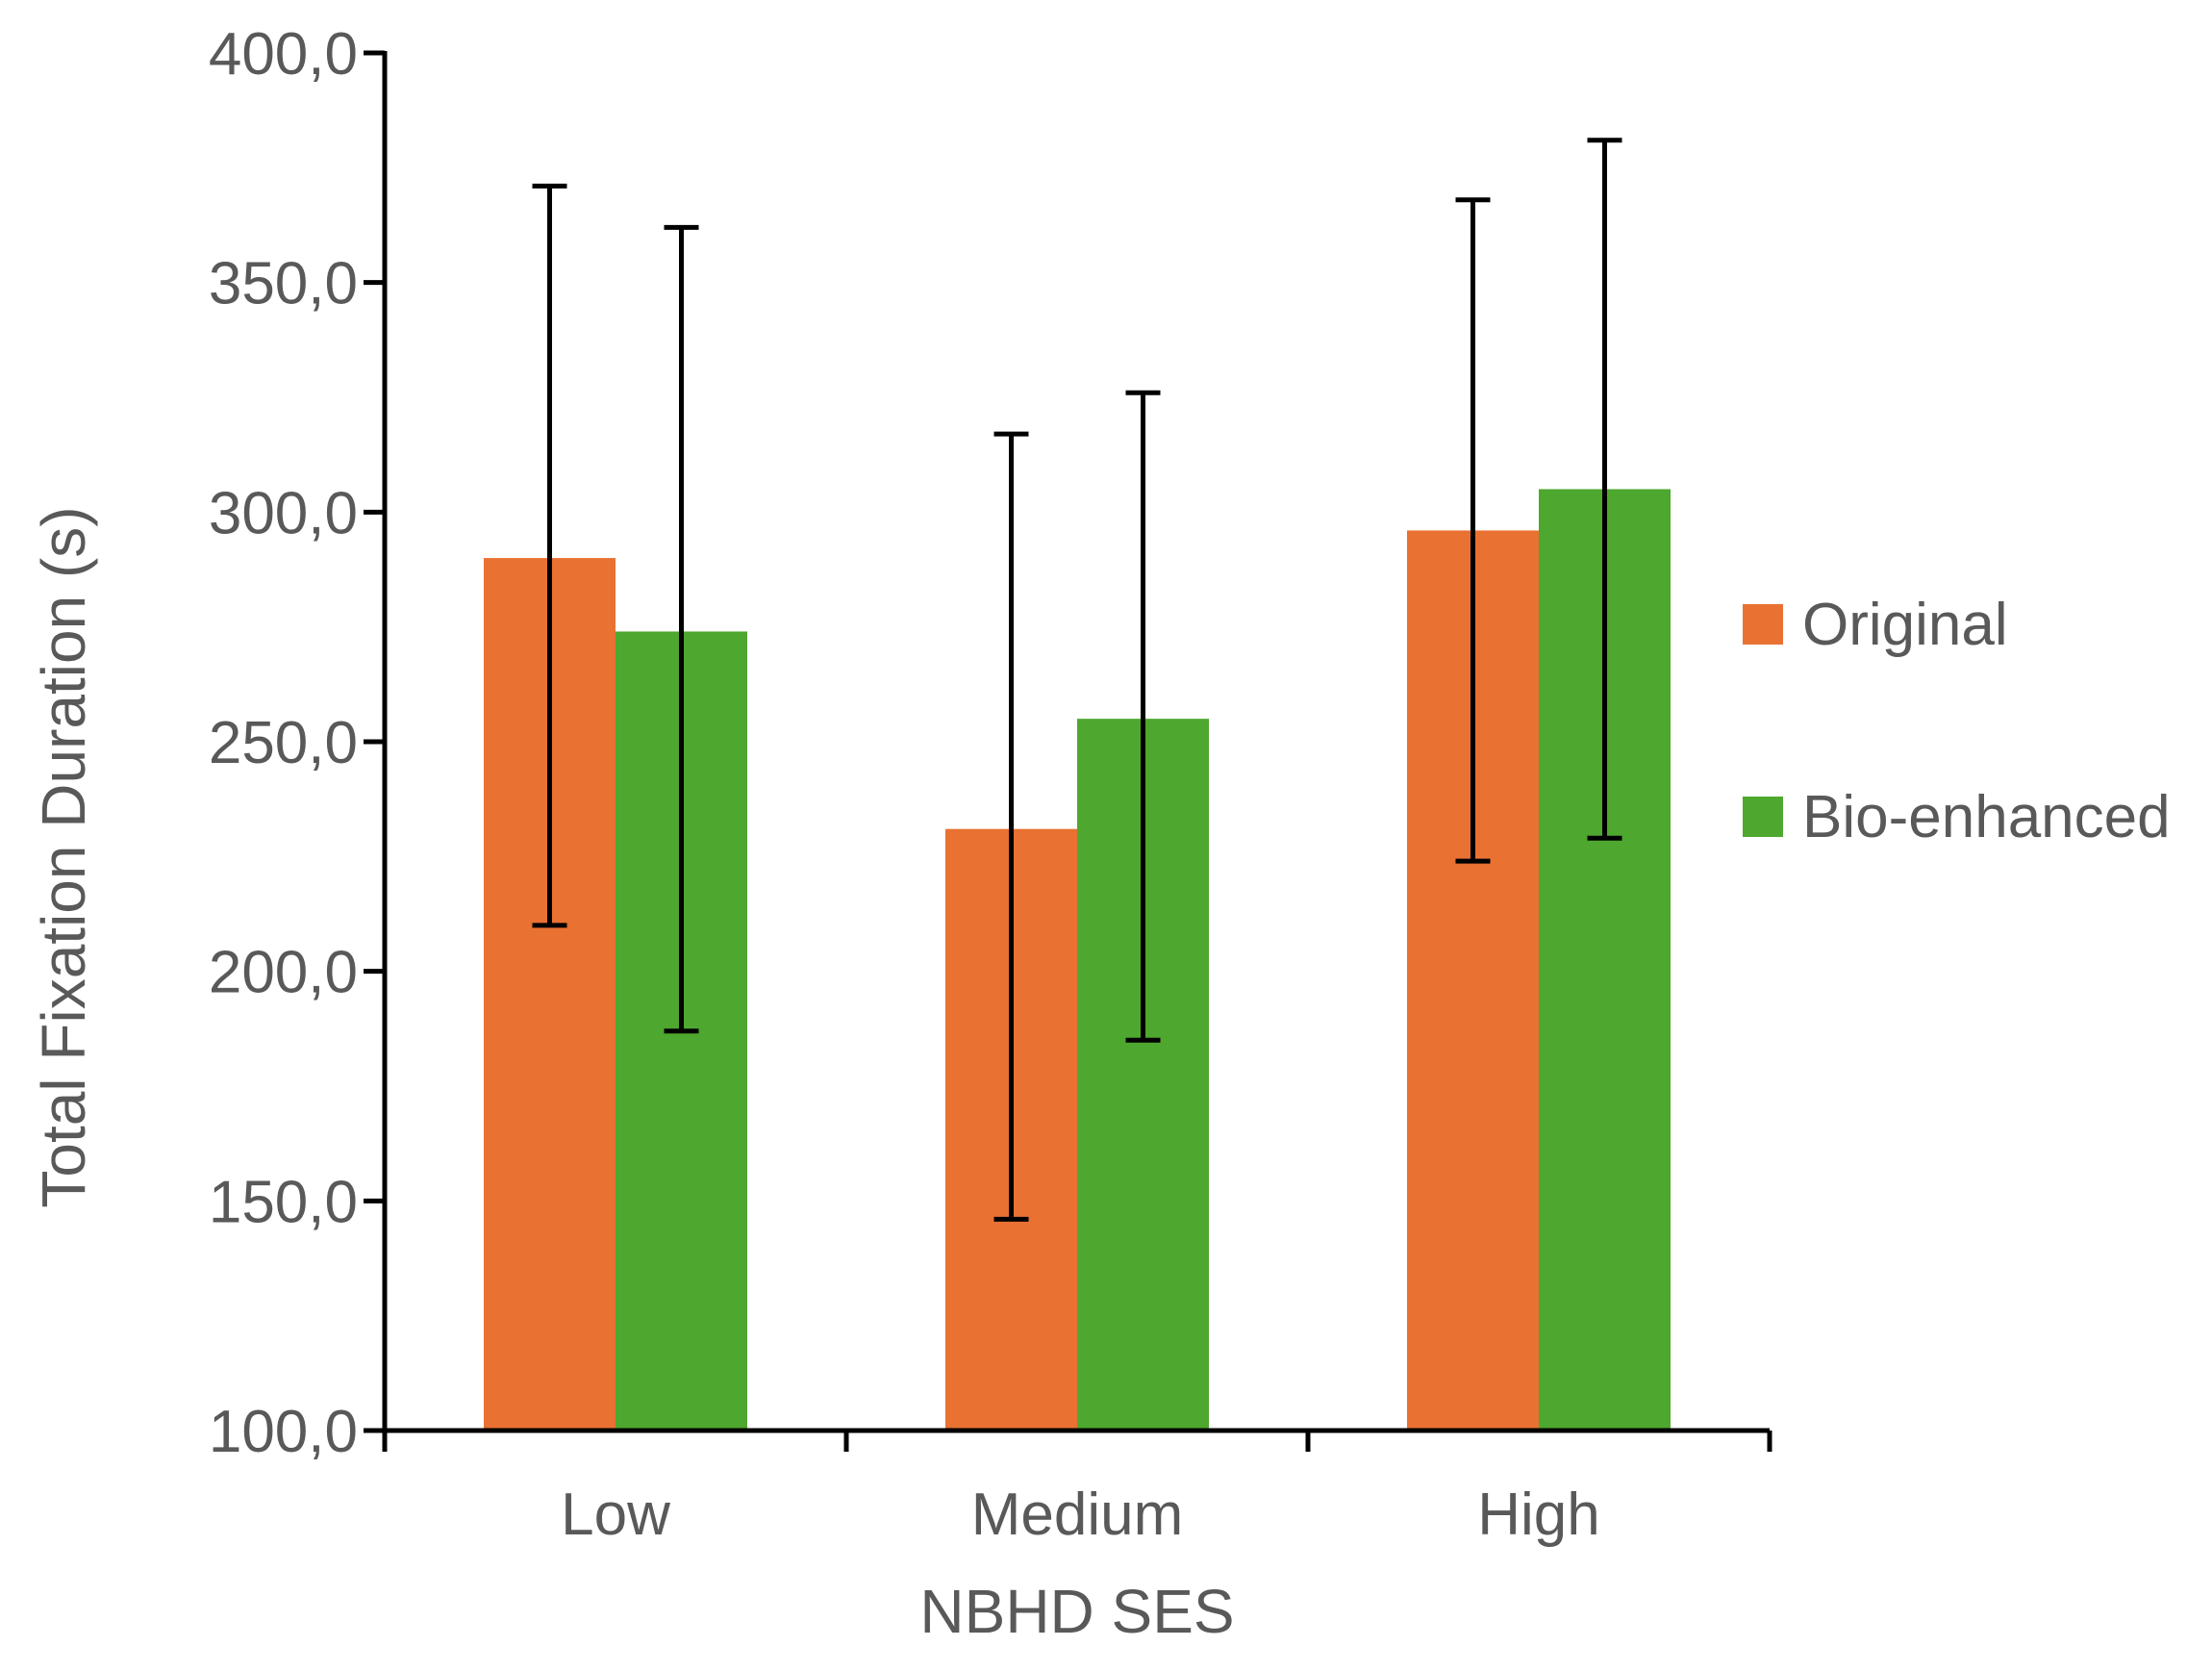  What do you see at coordinates (1957, 721) in the screenshot?
I see `legend: Original Bio-enhanced` at bounding box center [1957, 721].